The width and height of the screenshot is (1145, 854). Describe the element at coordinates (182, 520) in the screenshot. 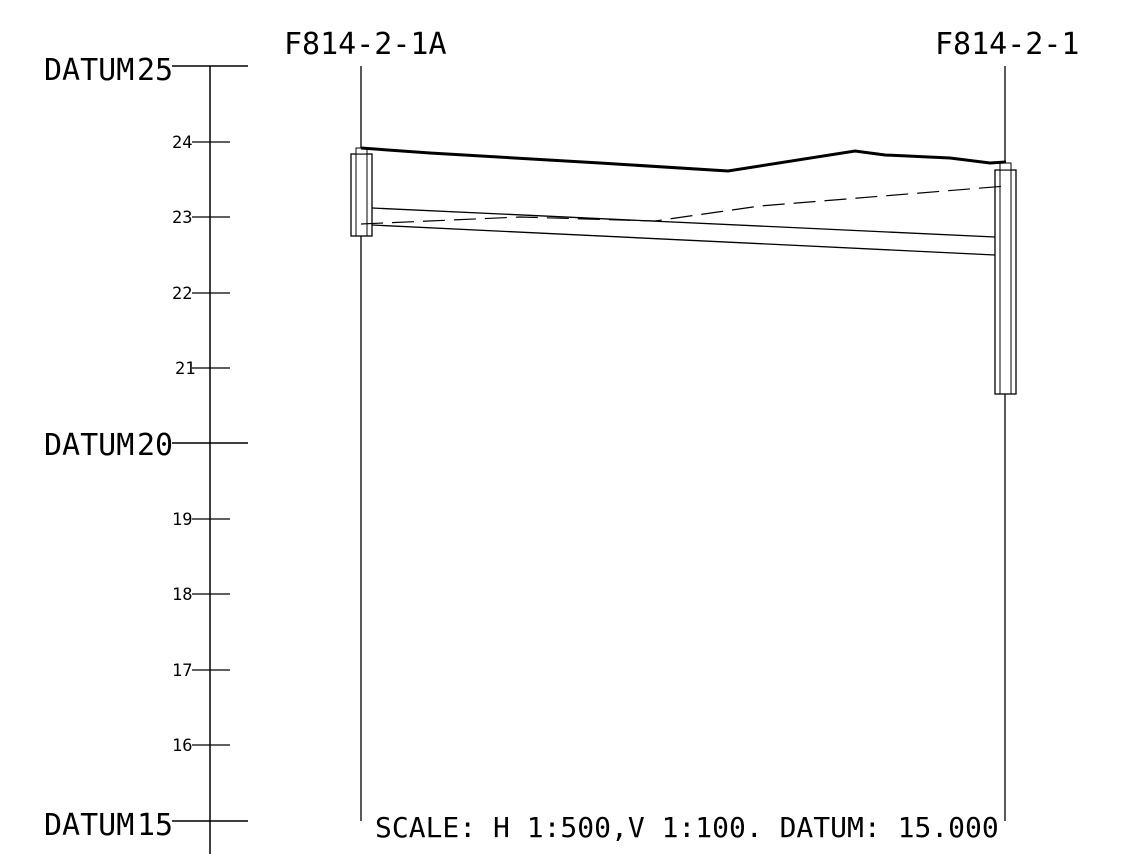

I see `minor-tick-label: 19` at that location.